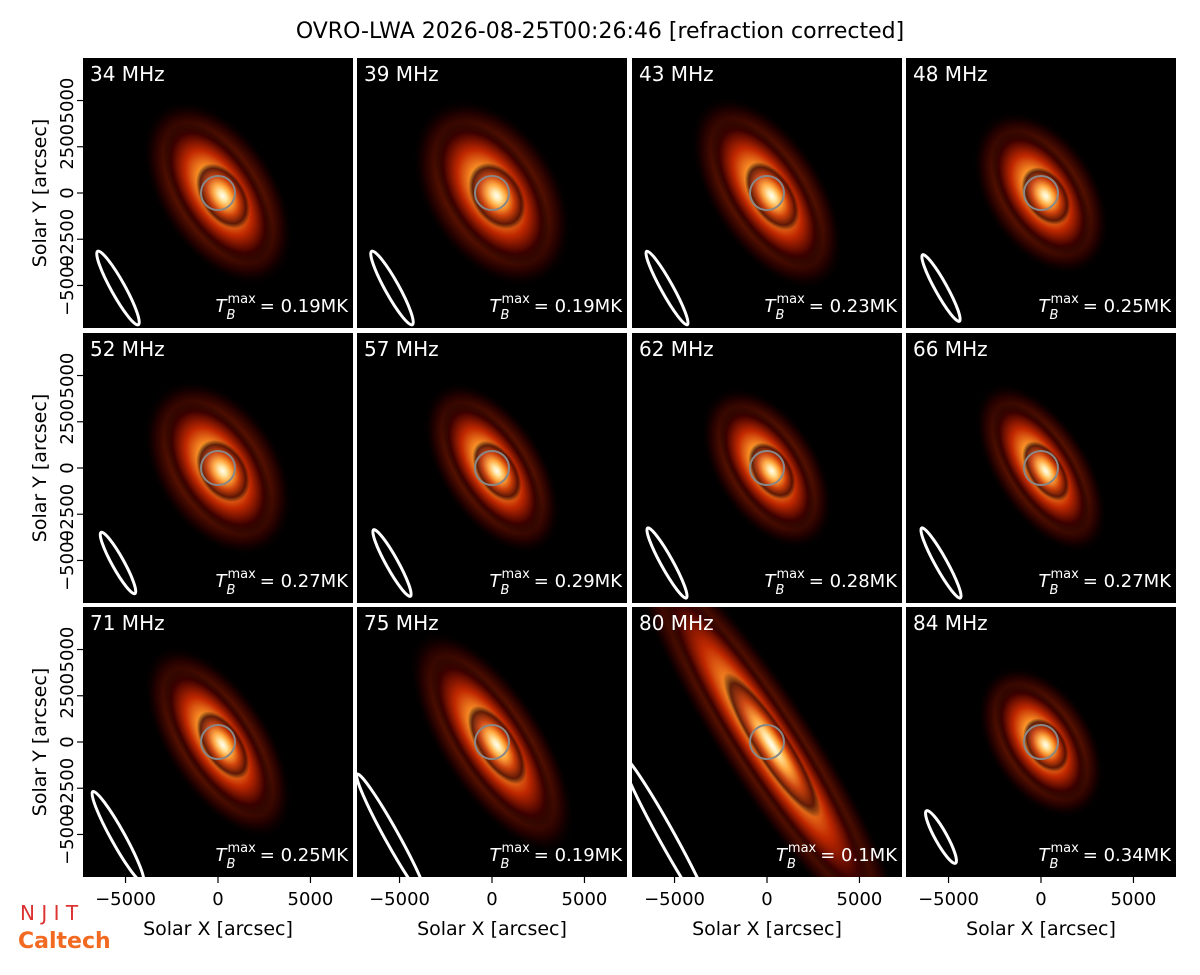  I want to click on frequency-label: 62 MHz, so click(676, 349).